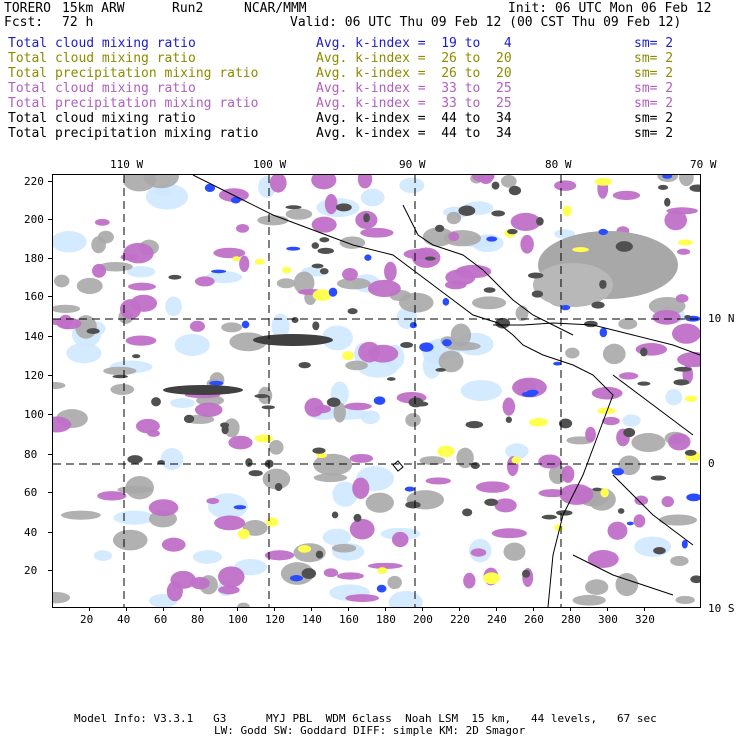 The height and width of the screenshot is (740, 740). What do you see at coordinates (31, 454) in the screenshot?
I see `y-tick-label: 80` at bounding box center [31, 454].